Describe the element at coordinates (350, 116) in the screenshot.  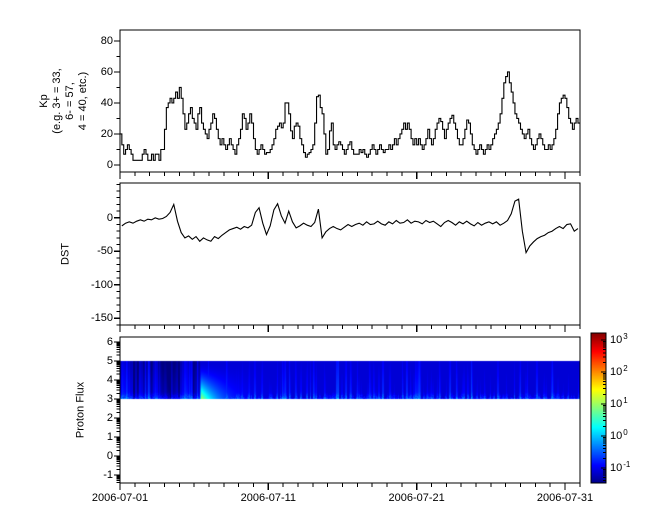
I see `kp-step-line` at that location.